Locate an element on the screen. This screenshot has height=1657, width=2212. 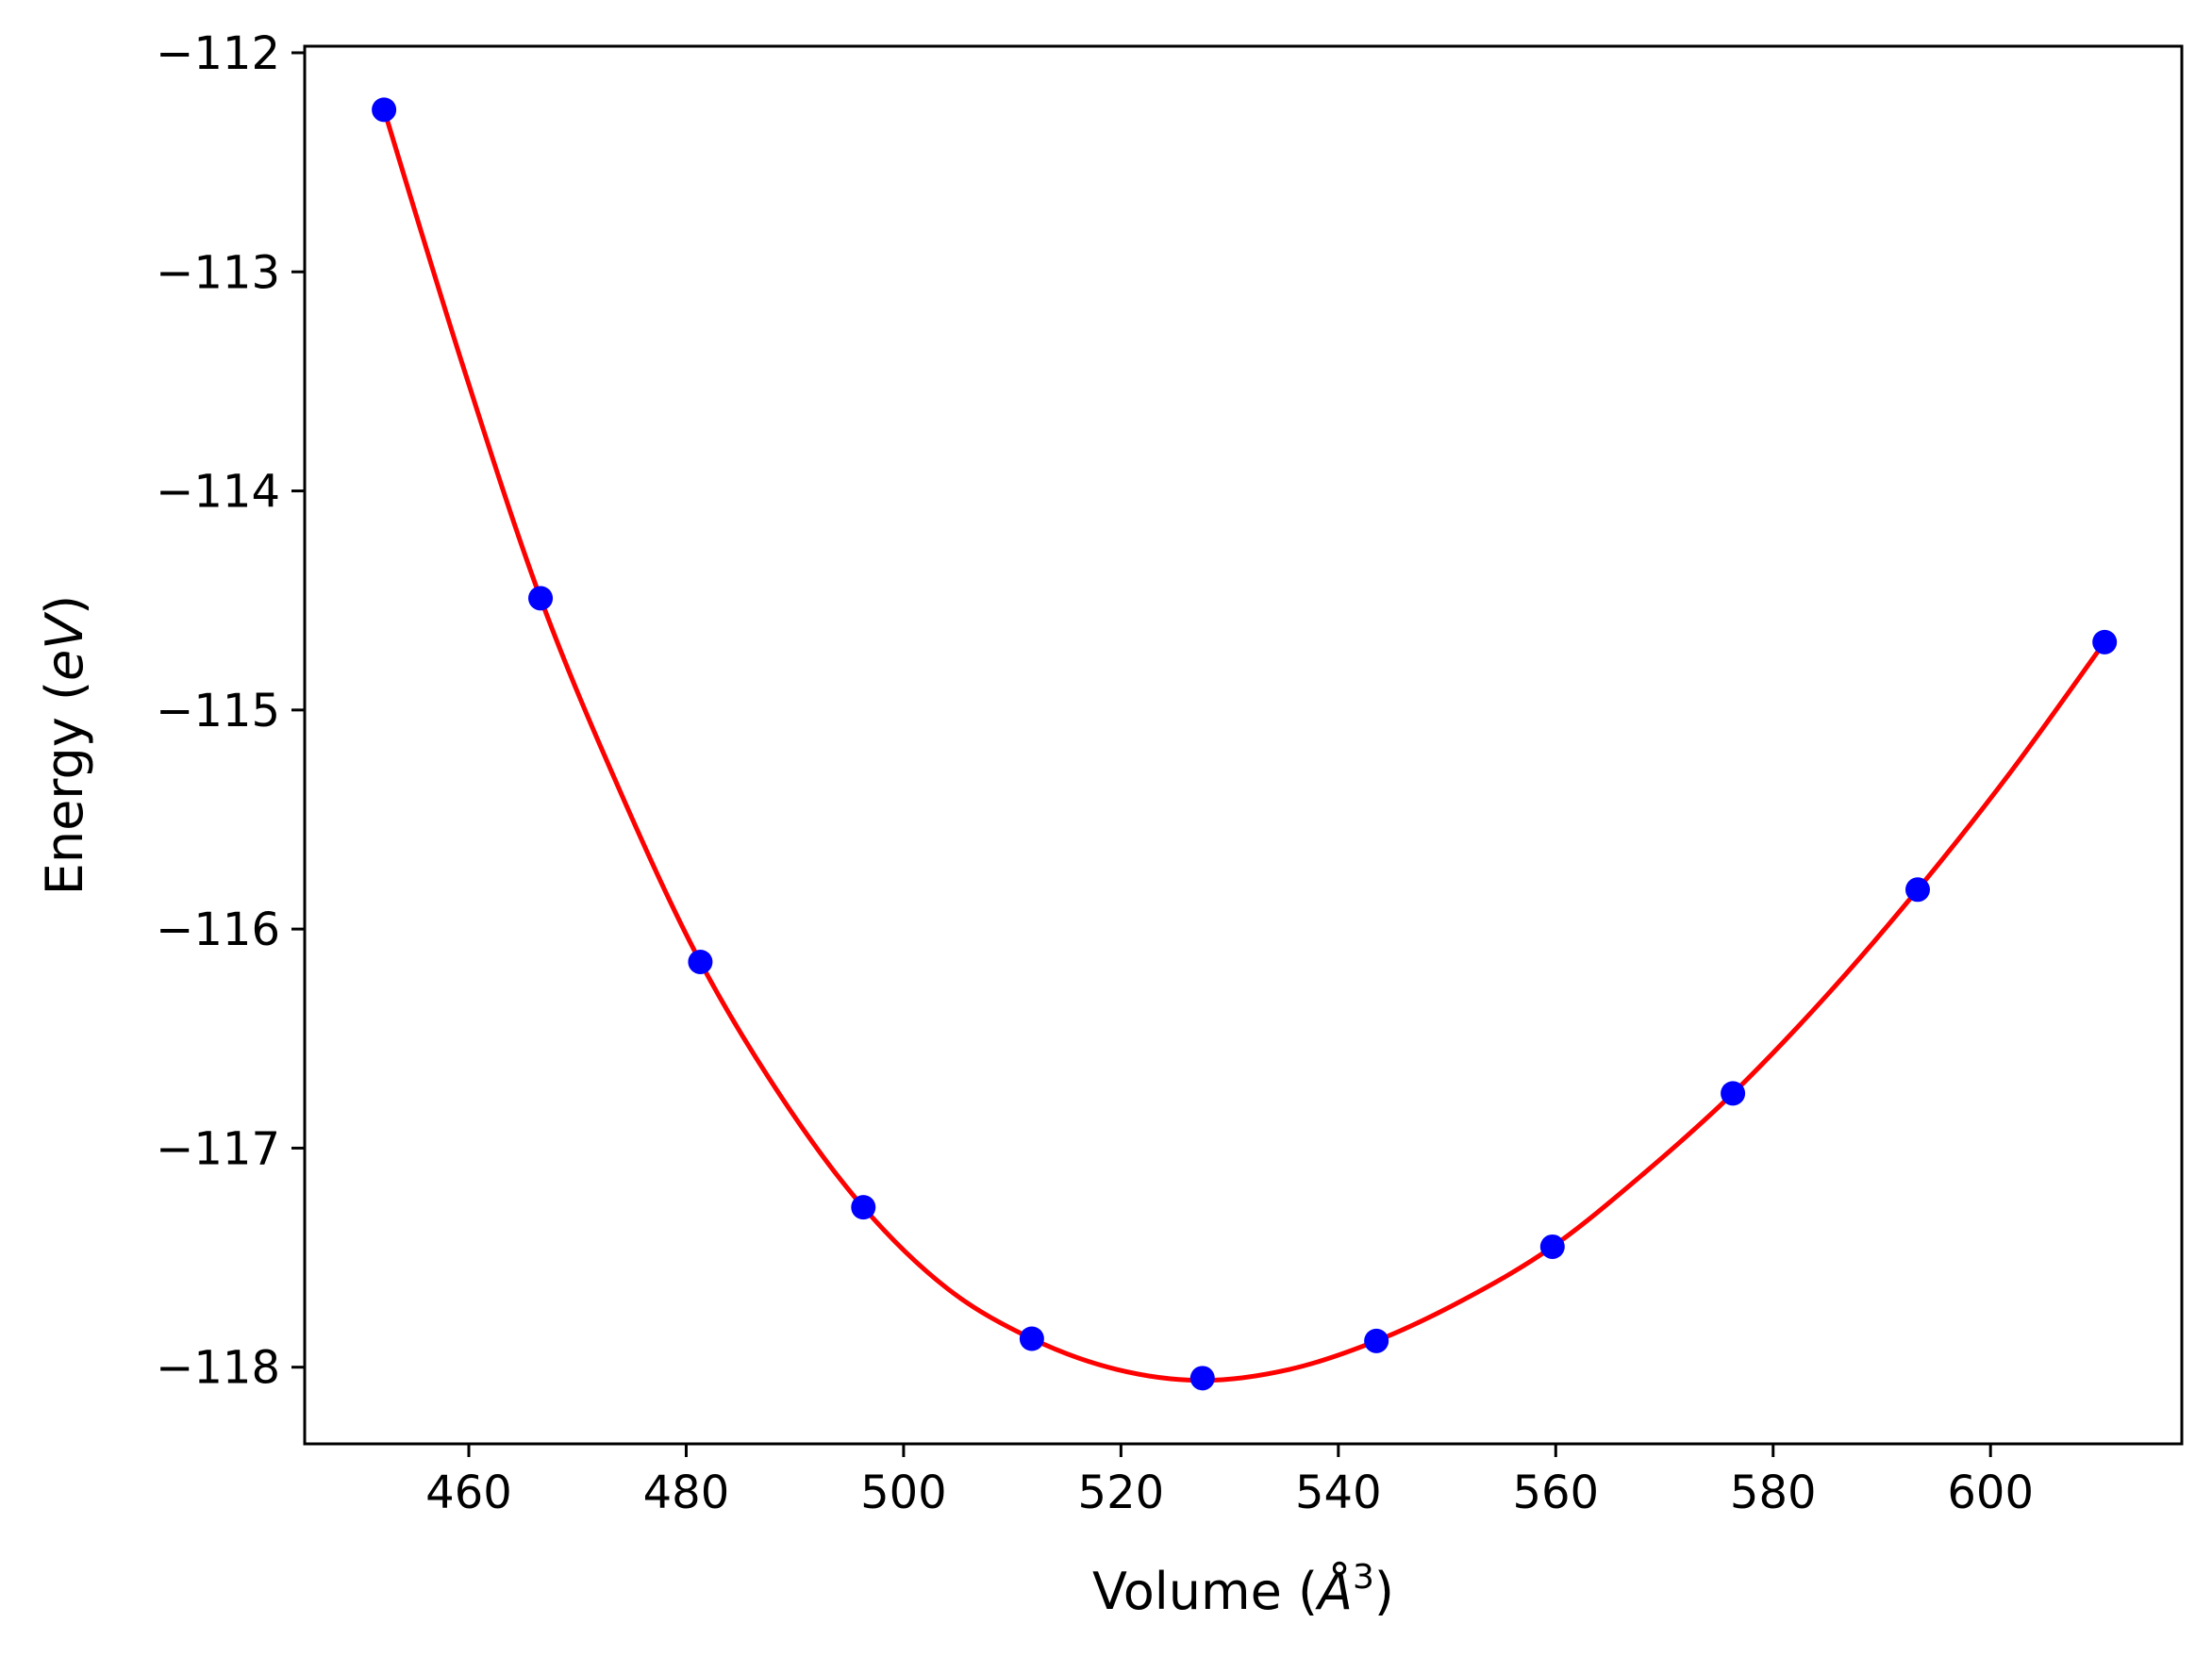
y-tick-label: −116 is located at coordinates (218, 929).